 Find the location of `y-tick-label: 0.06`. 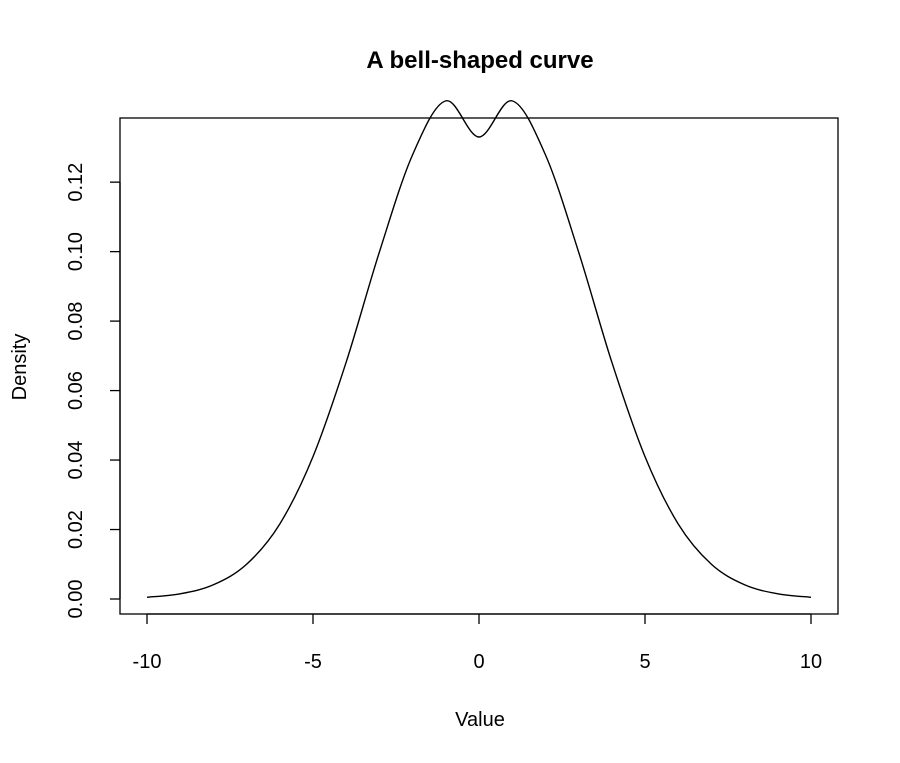

y-tick-label: 0.06 is located at coordinates (76, 390).